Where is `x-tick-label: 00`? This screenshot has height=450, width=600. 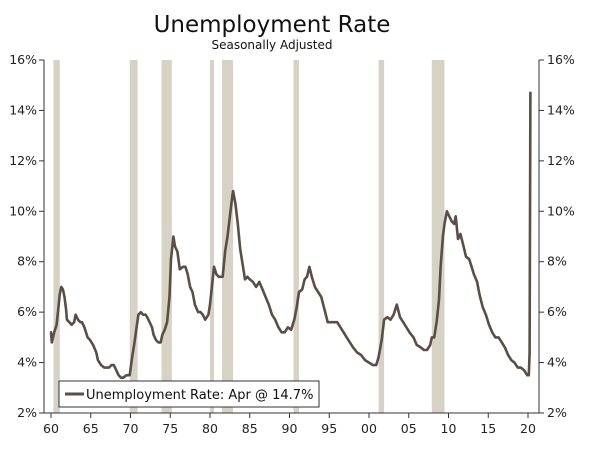 x-tick-label: 00 is located at coordinates (369, 428).